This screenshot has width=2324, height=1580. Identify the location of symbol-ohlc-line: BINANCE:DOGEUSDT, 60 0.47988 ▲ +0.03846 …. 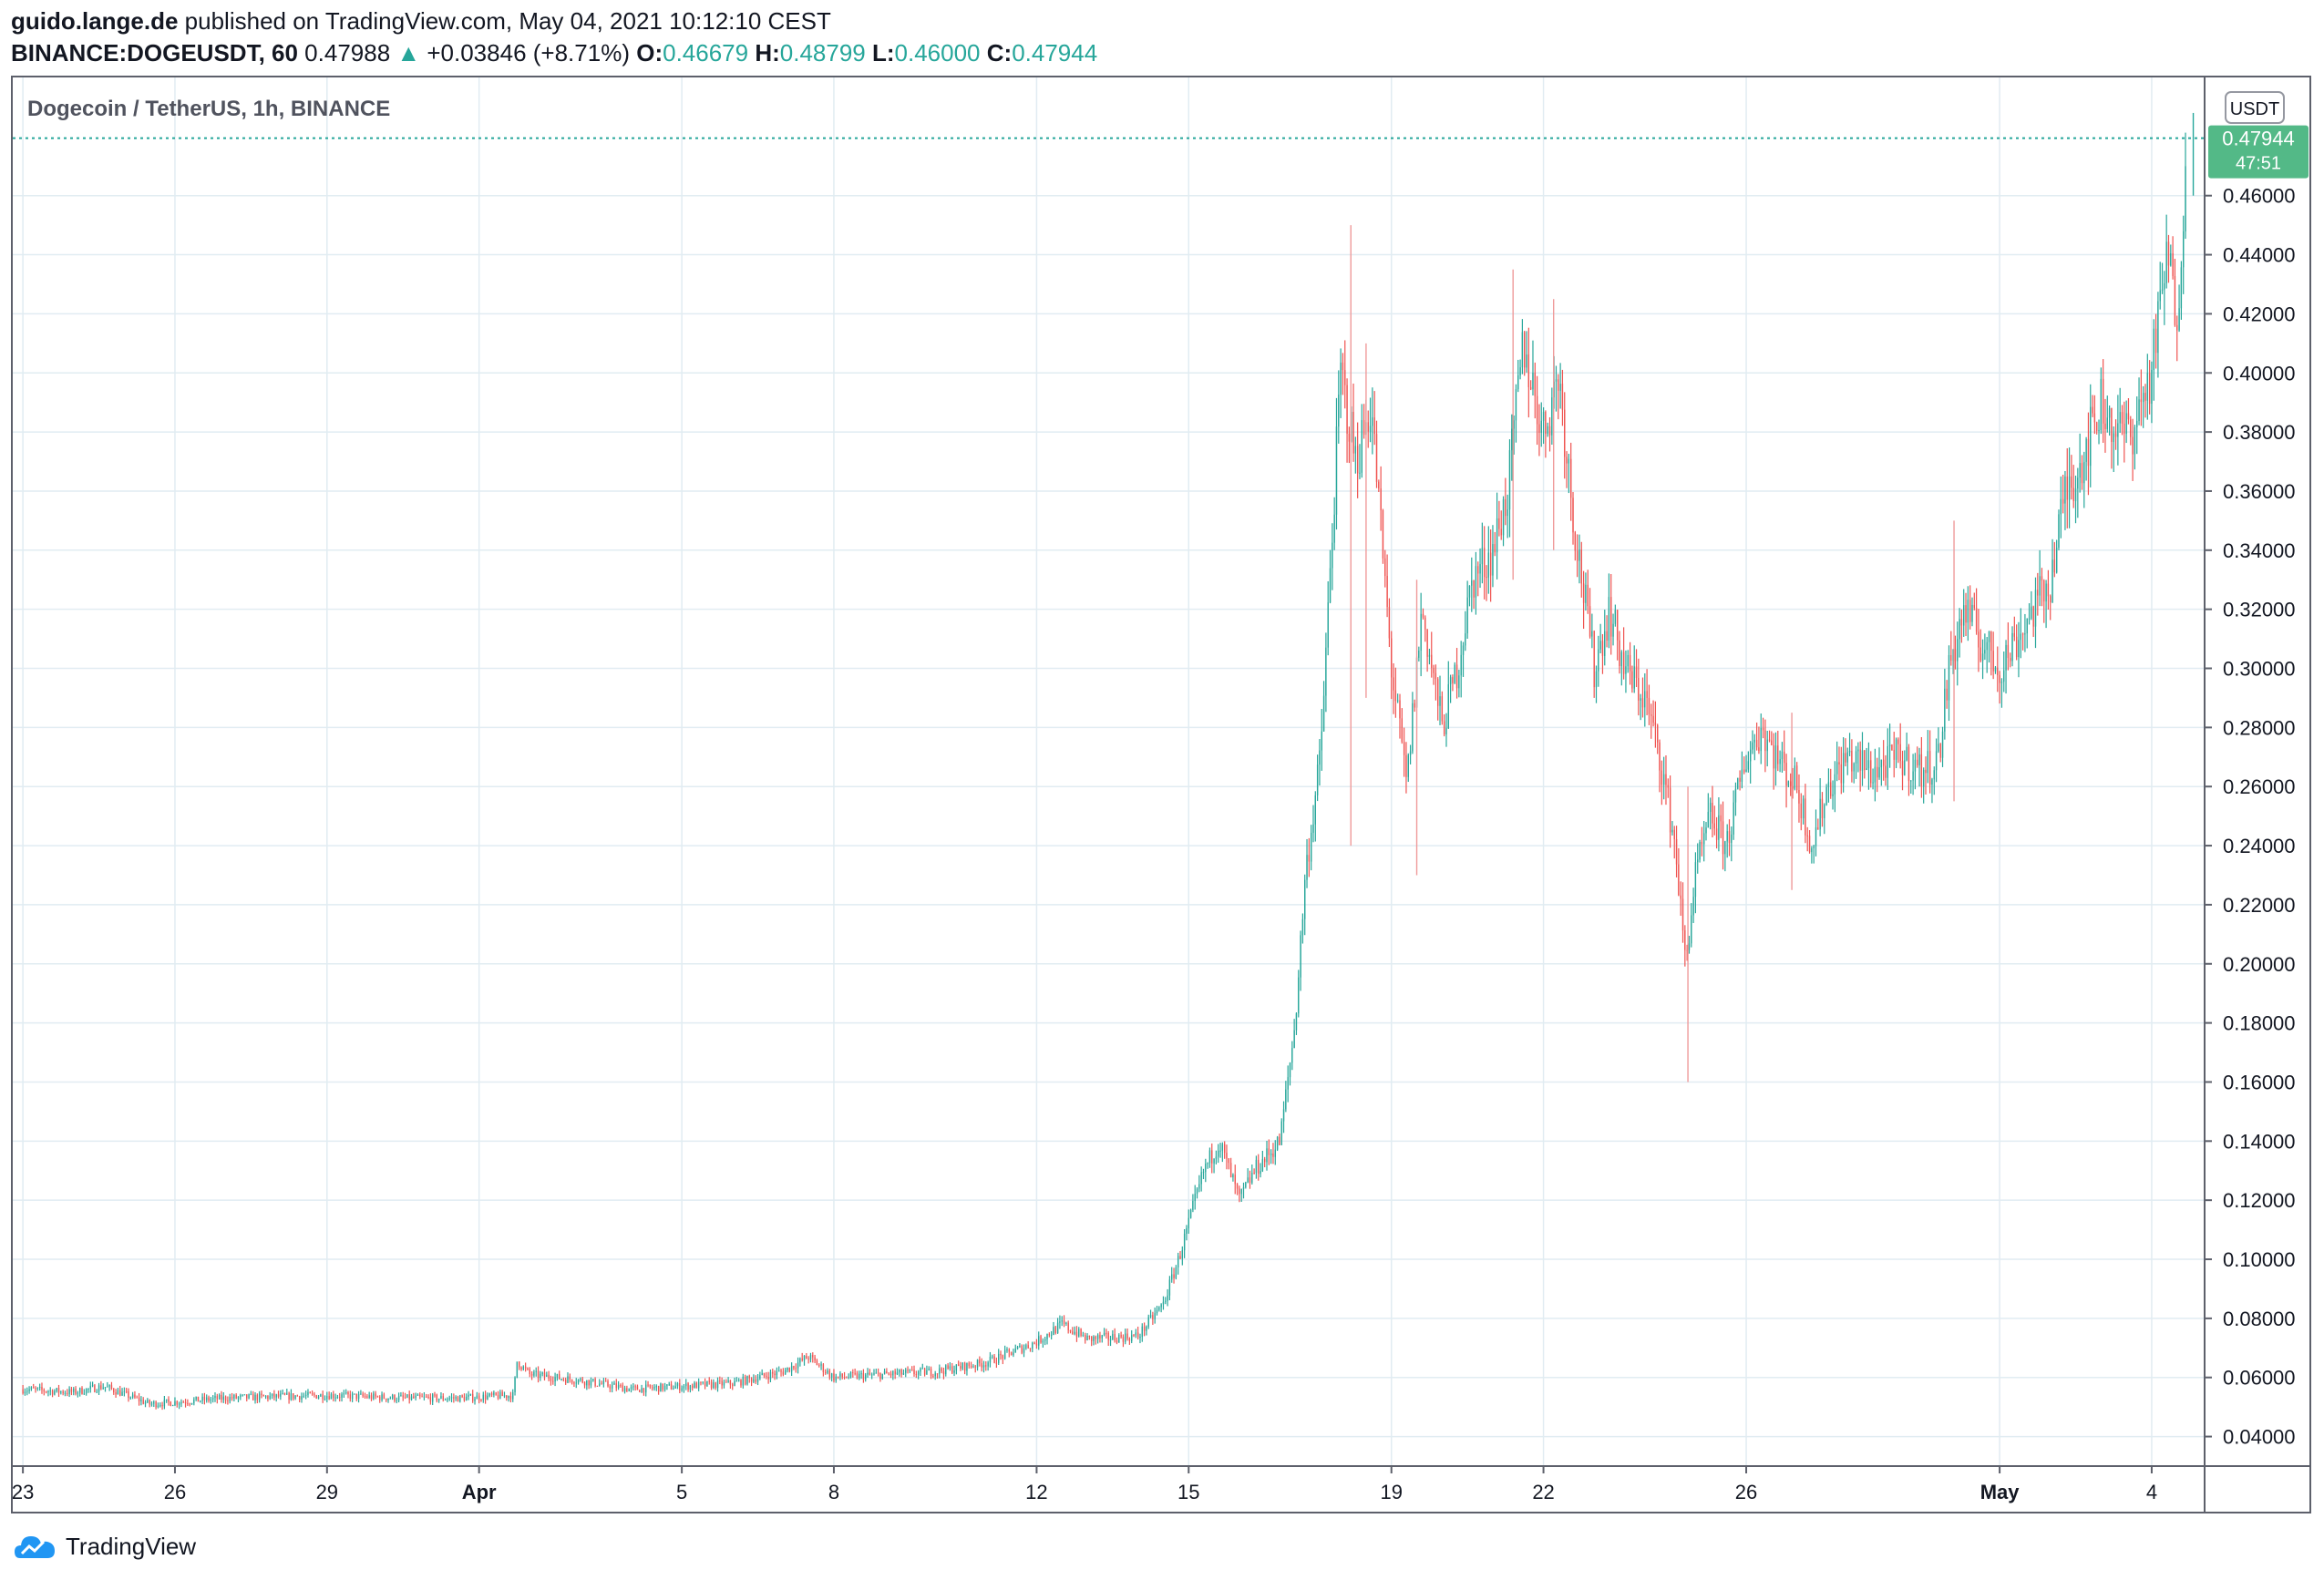
(554, 53).